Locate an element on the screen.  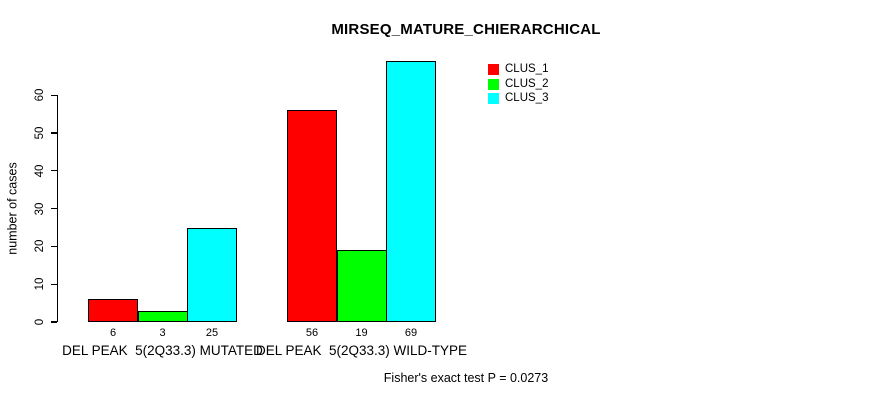
chart-title: MIRSEQ_MATURE_CHIERARCHICAL is located at coordinates (466, 29).